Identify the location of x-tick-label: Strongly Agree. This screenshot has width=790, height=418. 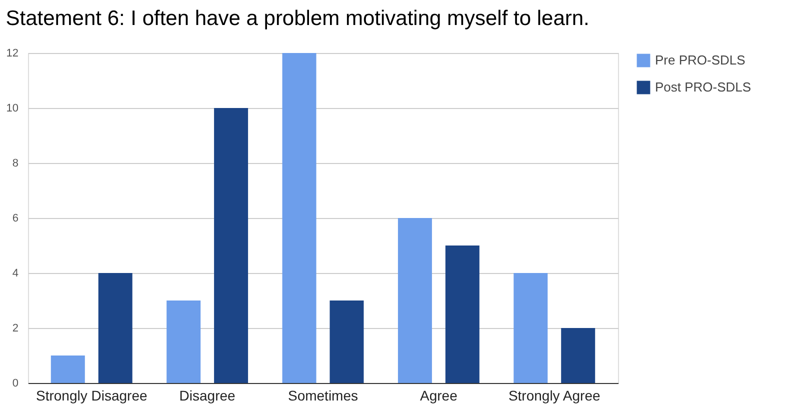
(554, 396).